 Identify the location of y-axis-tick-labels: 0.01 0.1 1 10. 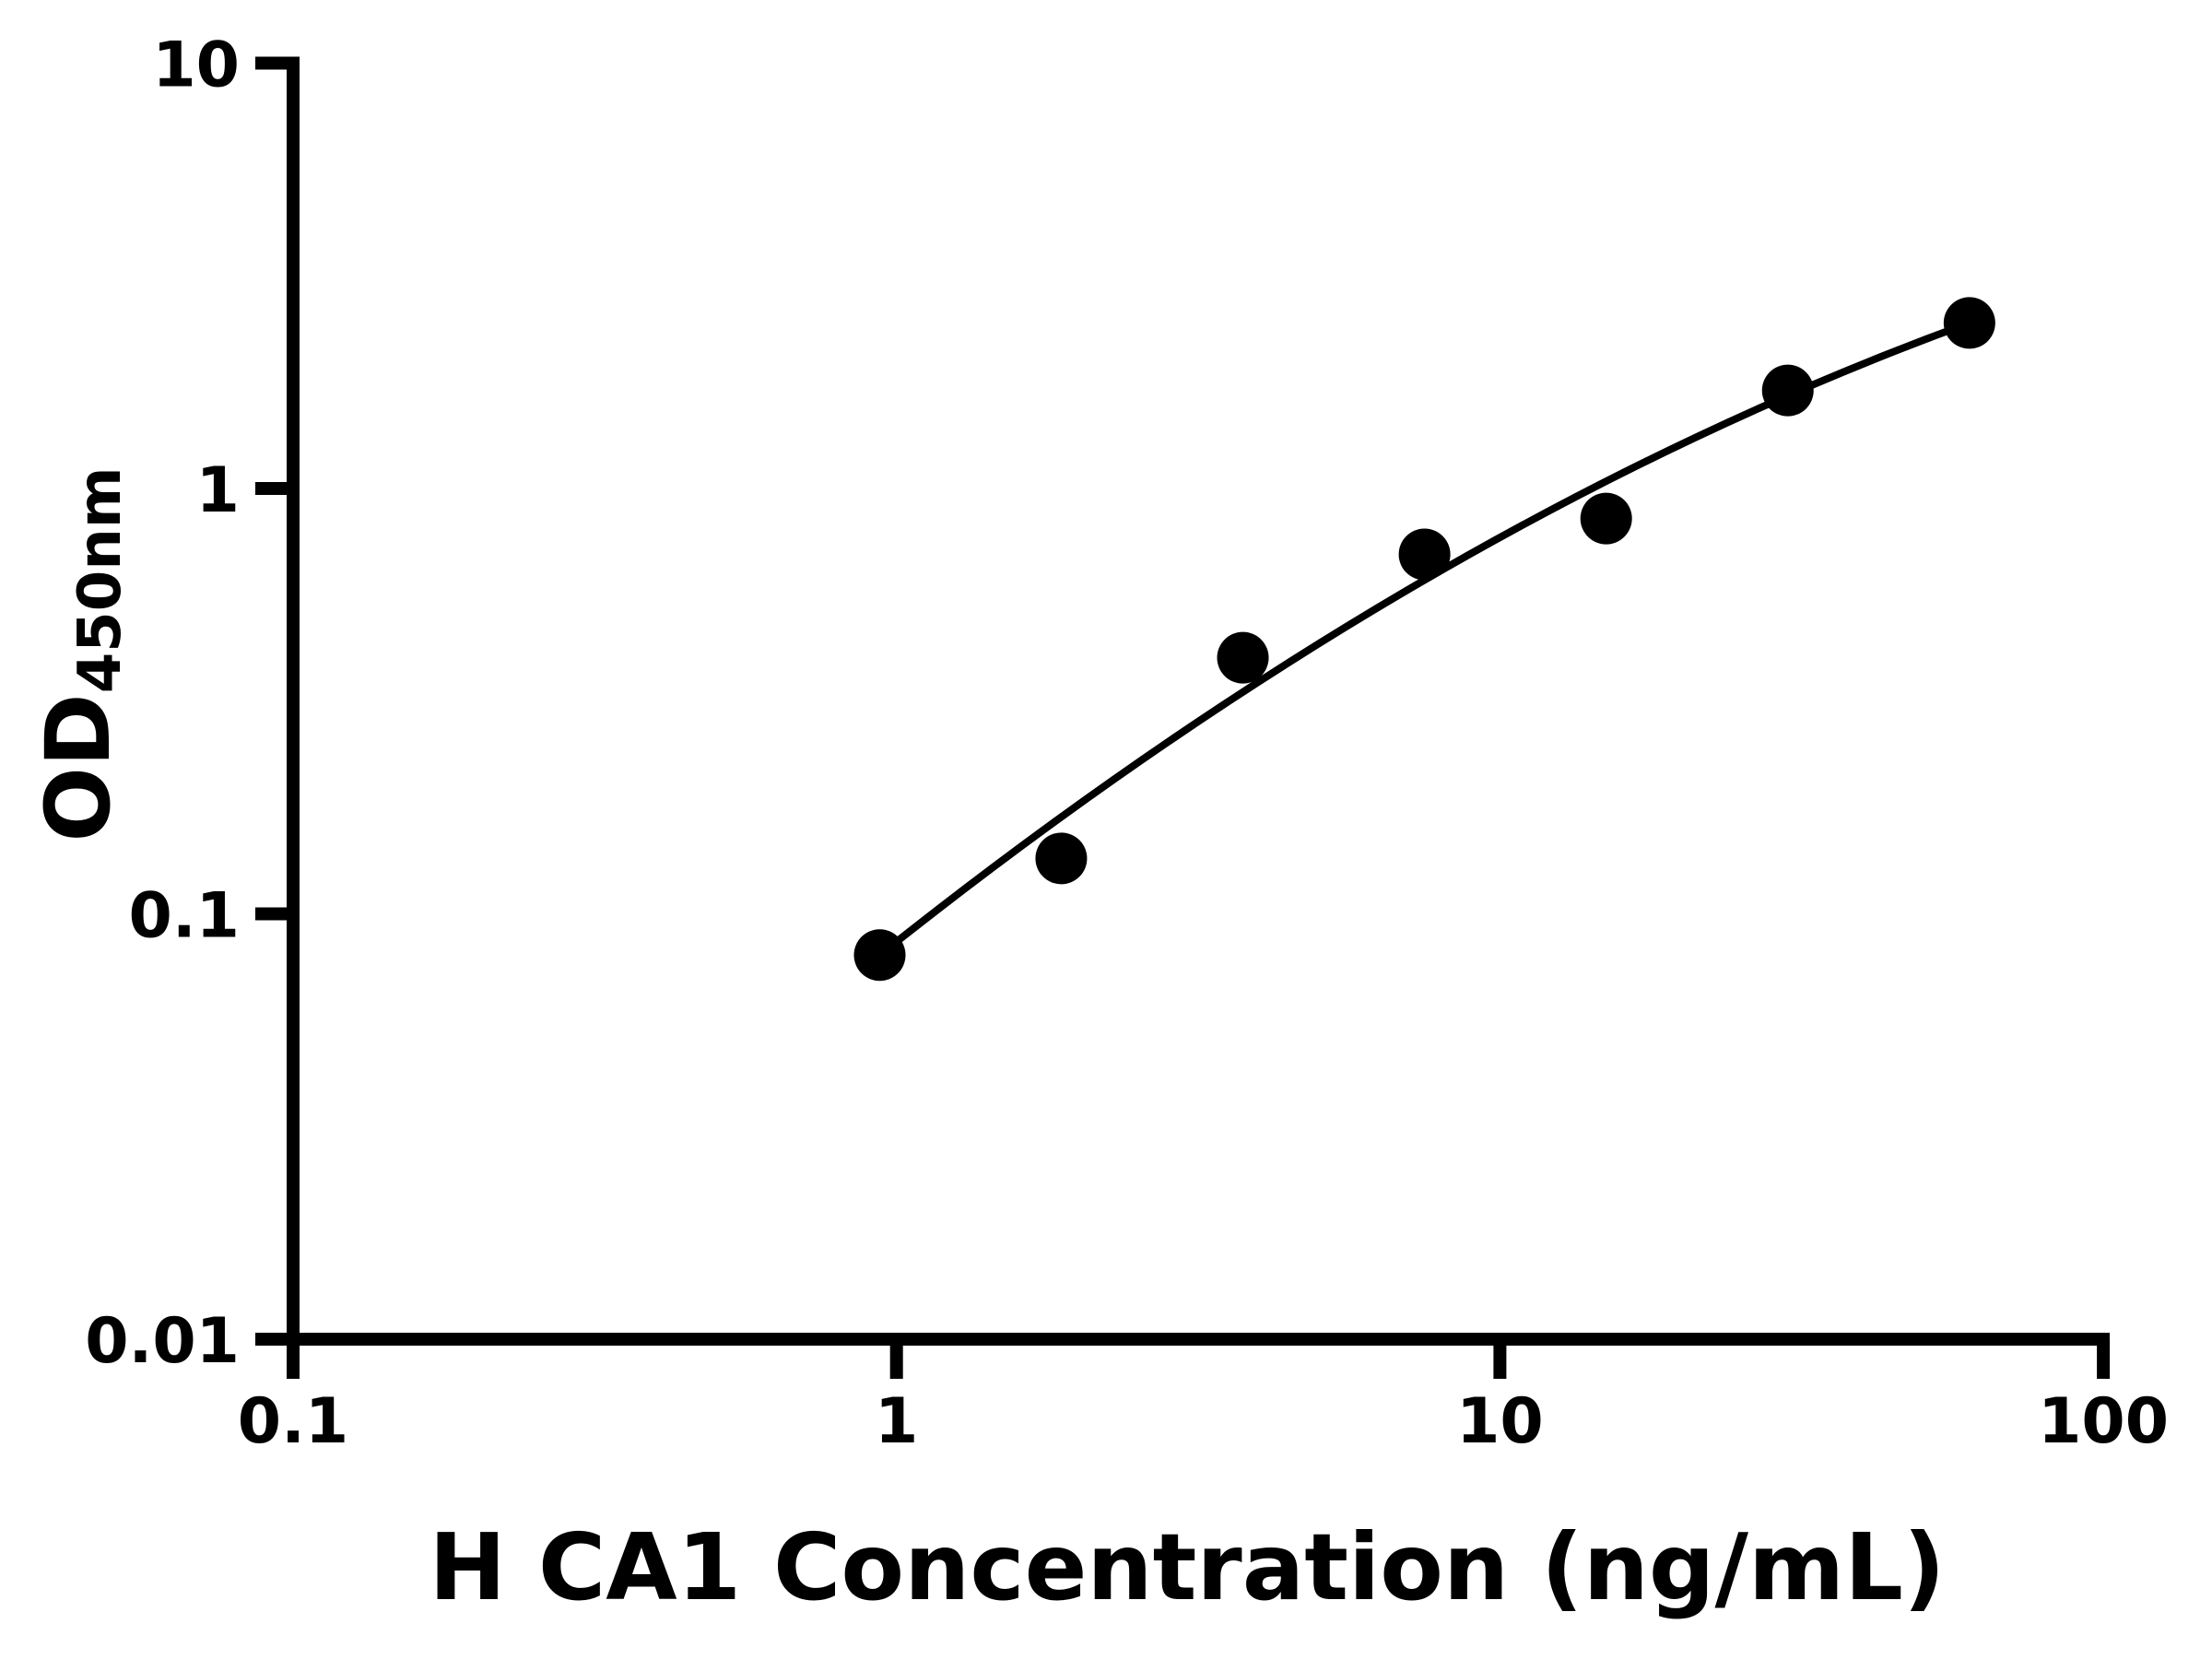
(162, 704).